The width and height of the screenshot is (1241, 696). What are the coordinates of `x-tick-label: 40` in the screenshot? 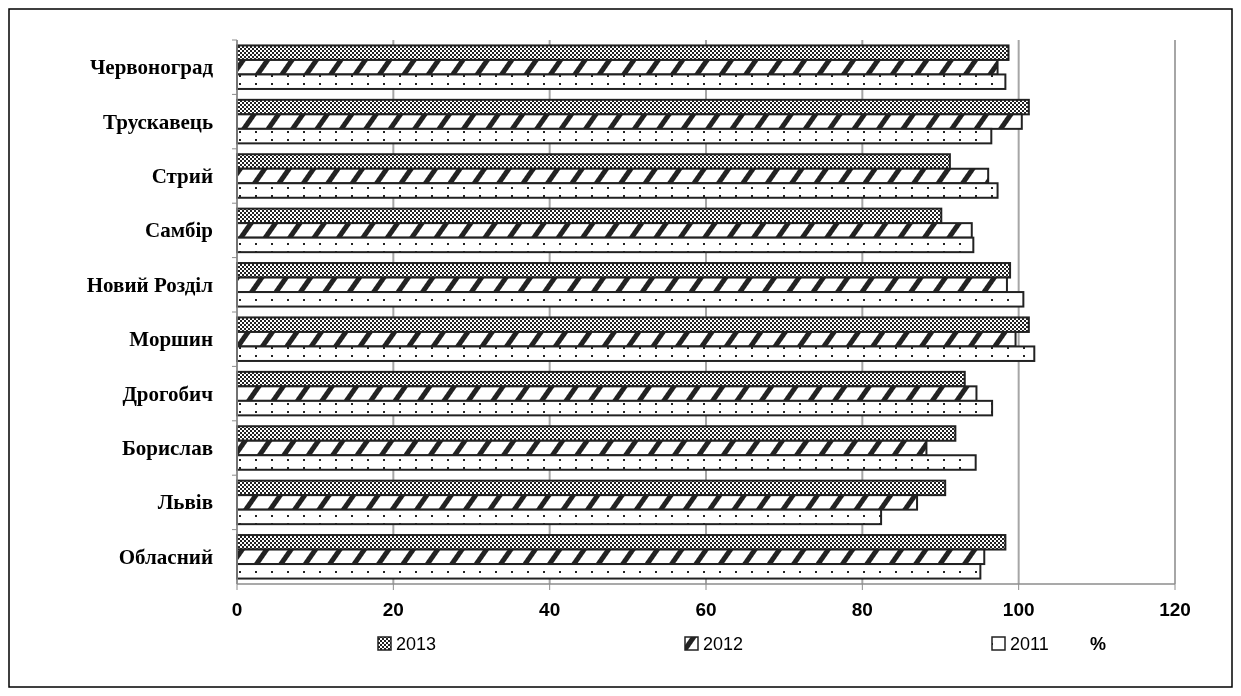 It's located at (550, 609).